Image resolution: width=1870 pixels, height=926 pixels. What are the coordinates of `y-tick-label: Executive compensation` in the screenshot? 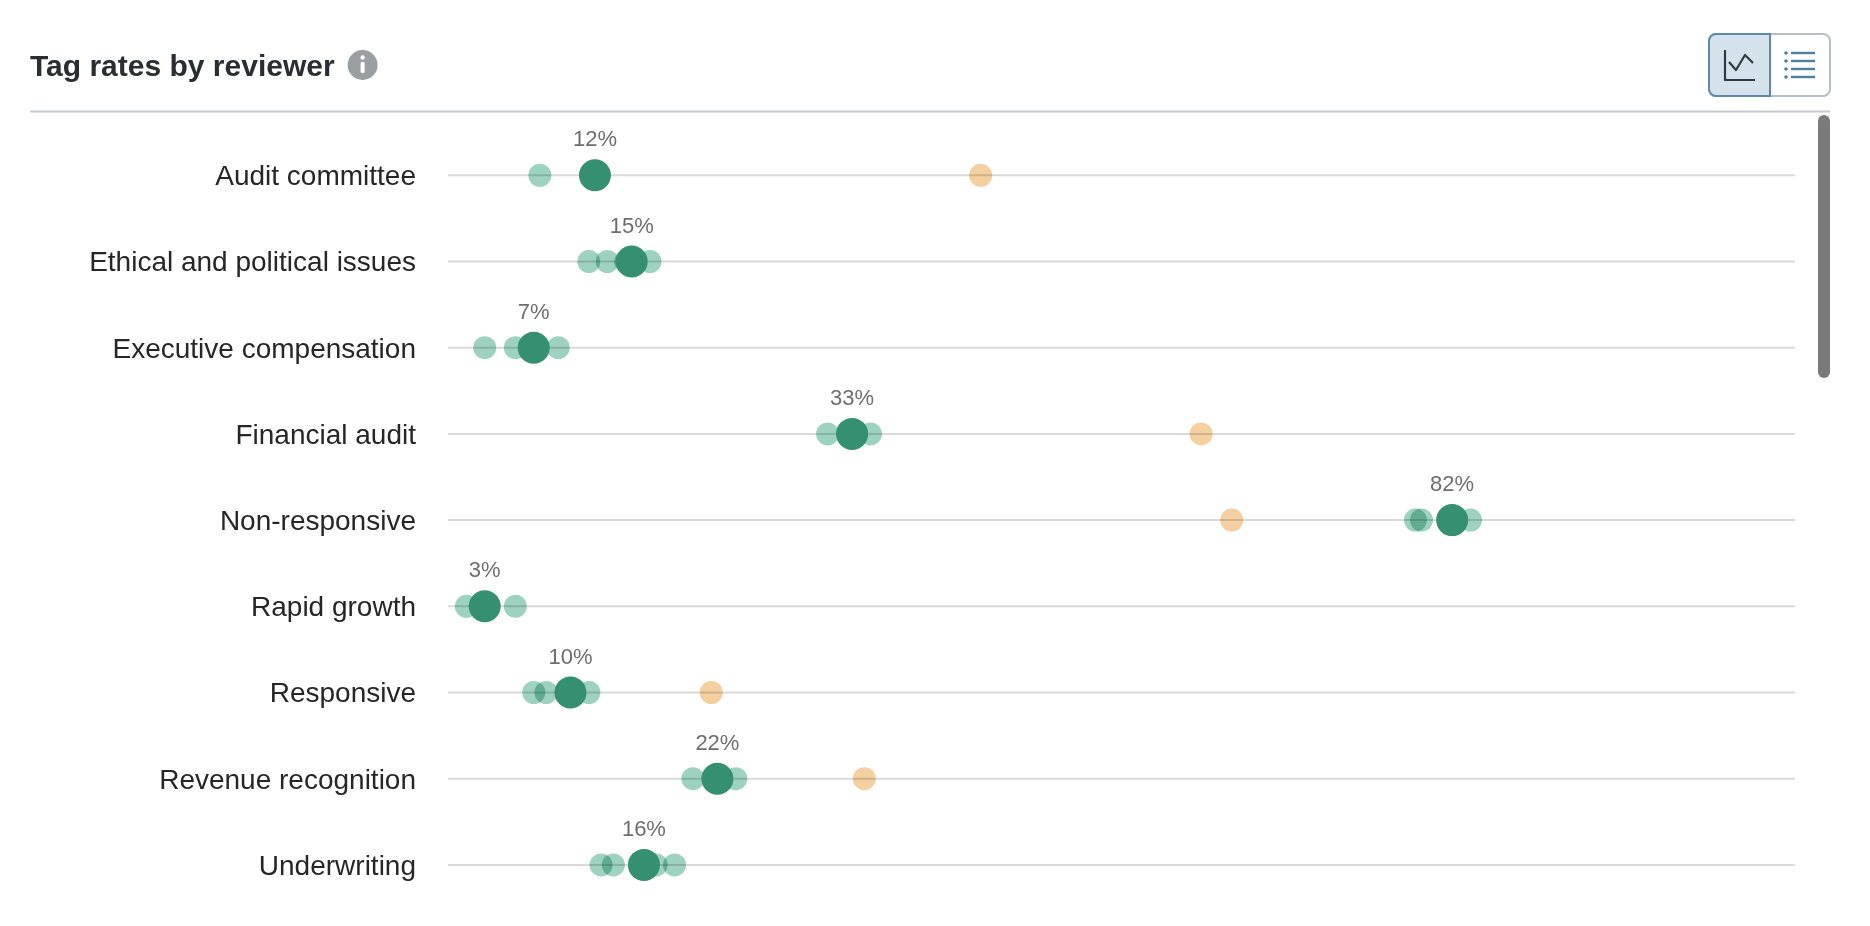 It's located at (264, 348).